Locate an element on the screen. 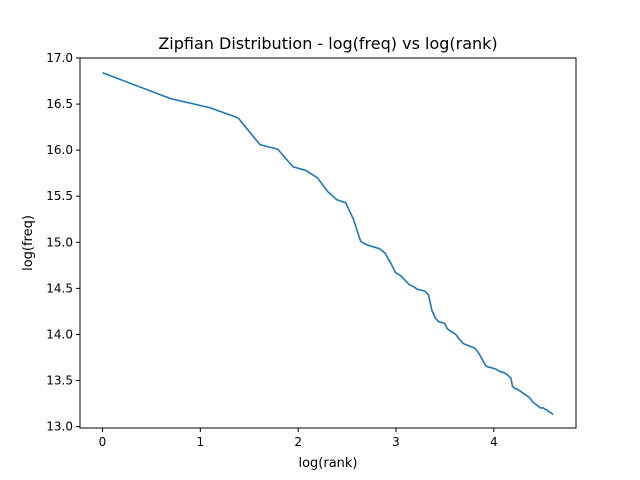 The height and width of the screenshot is (480, 640). x-tick-label: 4 is located at coordinates (494, 442).